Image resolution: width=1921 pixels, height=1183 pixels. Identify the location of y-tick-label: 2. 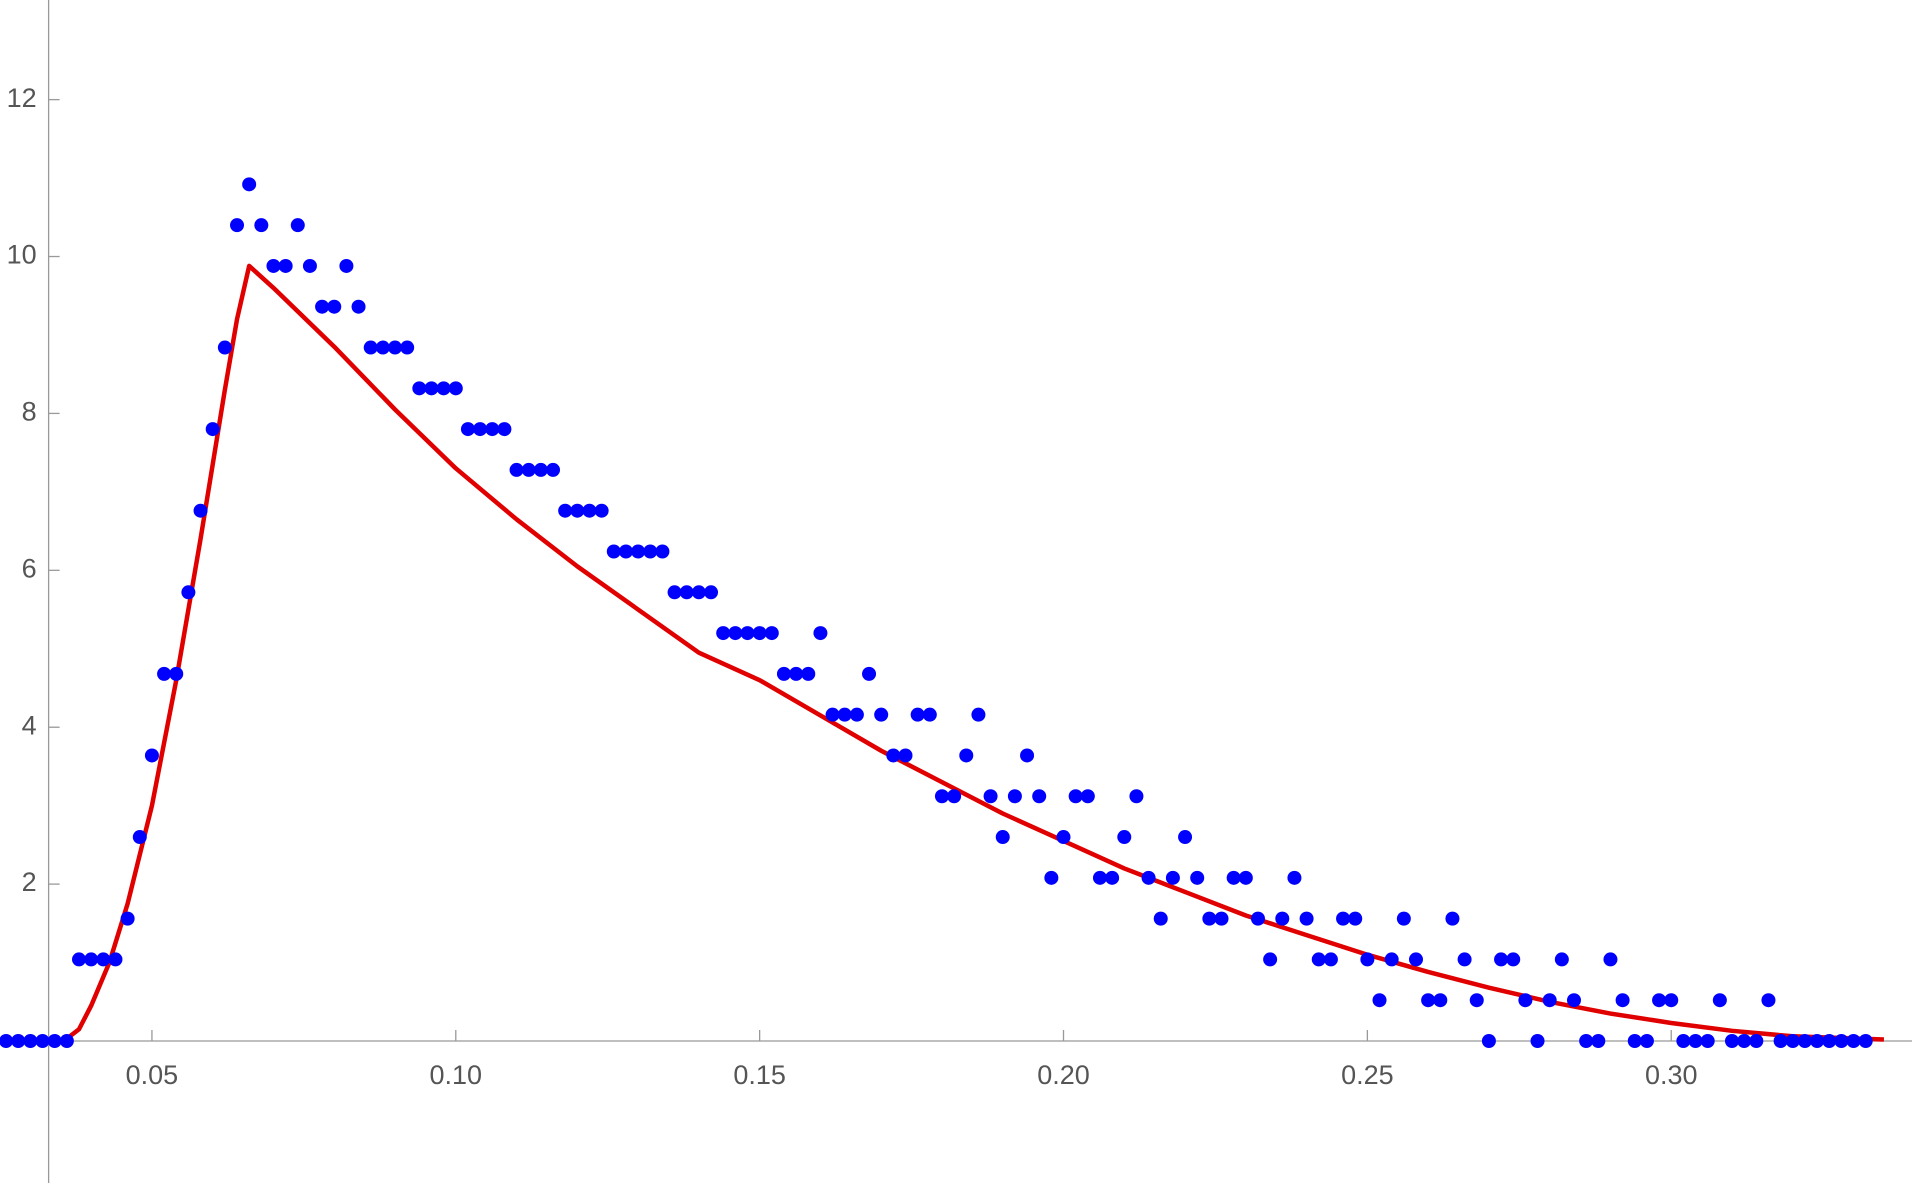
(29, 882).